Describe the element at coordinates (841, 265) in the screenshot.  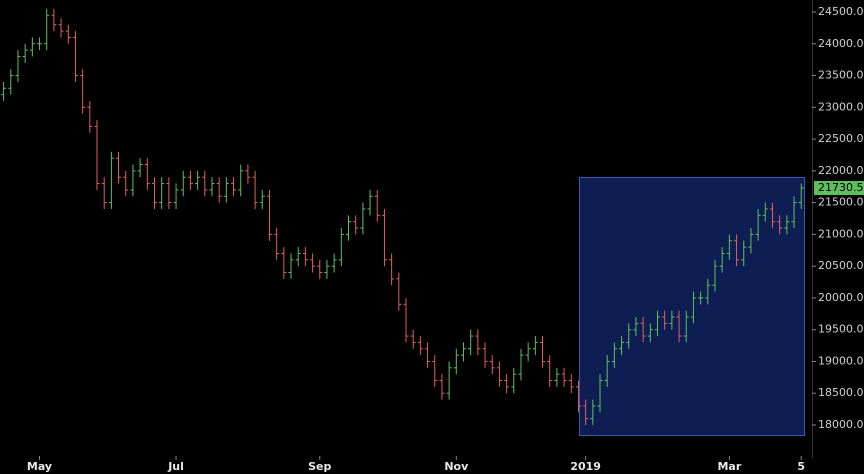
I see `y-tick-label: 20500.00` at that location.